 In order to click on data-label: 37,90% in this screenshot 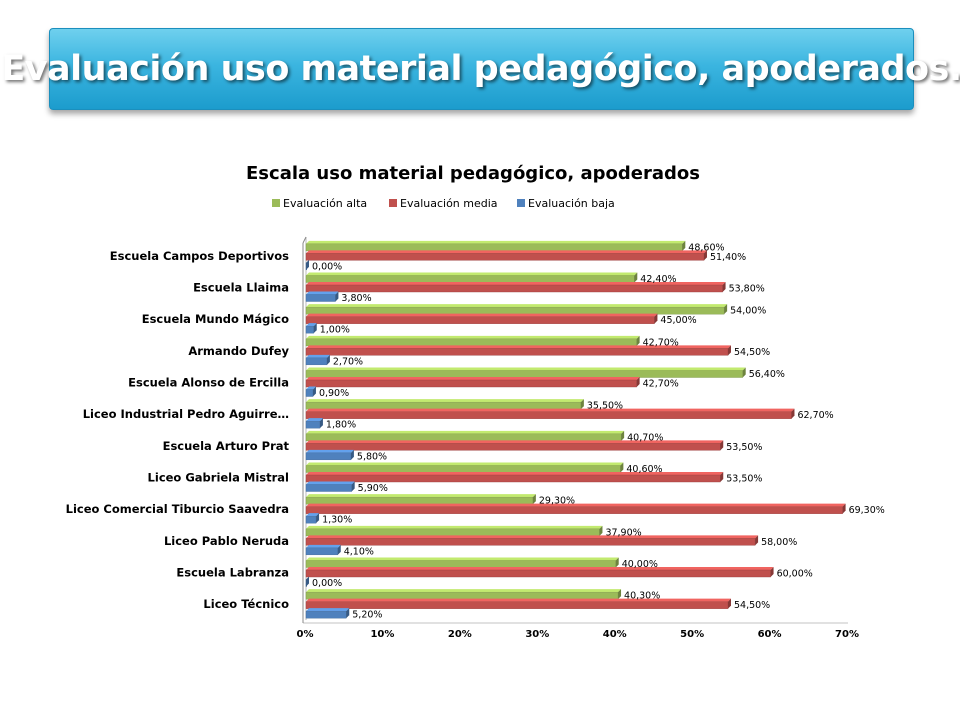, I will do `click(623, 532)`.